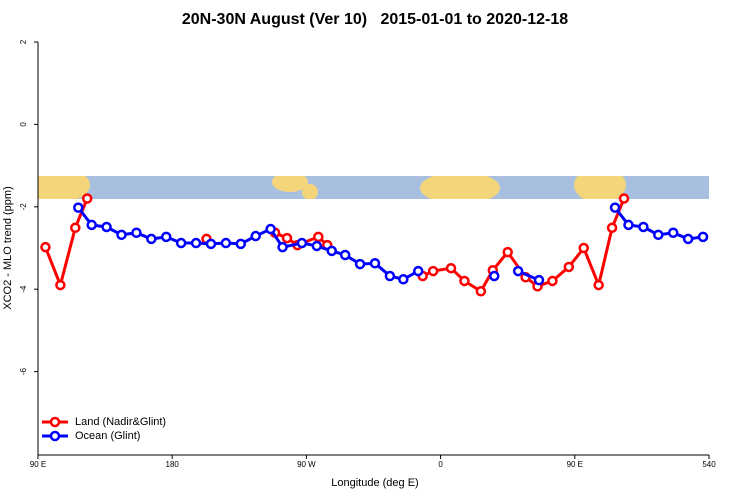 The image size is (750, 500). Describe the element at coordinates (23, 371) in the screenshot. I see `y-tick-label: -6` at that location.